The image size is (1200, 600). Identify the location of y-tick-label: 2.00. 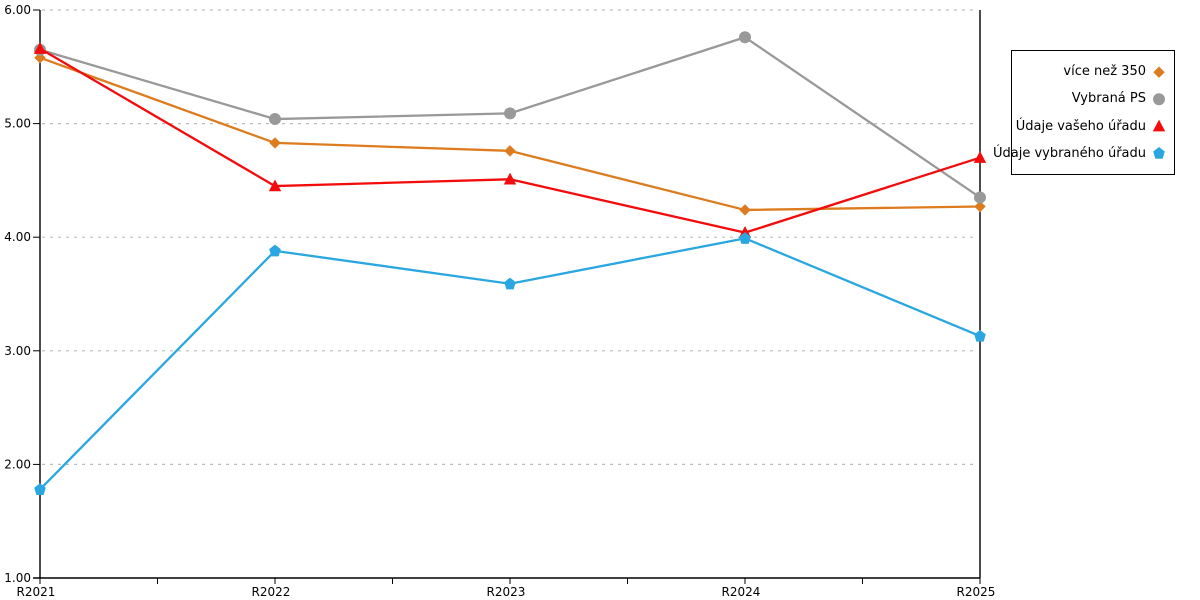
(17, 464).